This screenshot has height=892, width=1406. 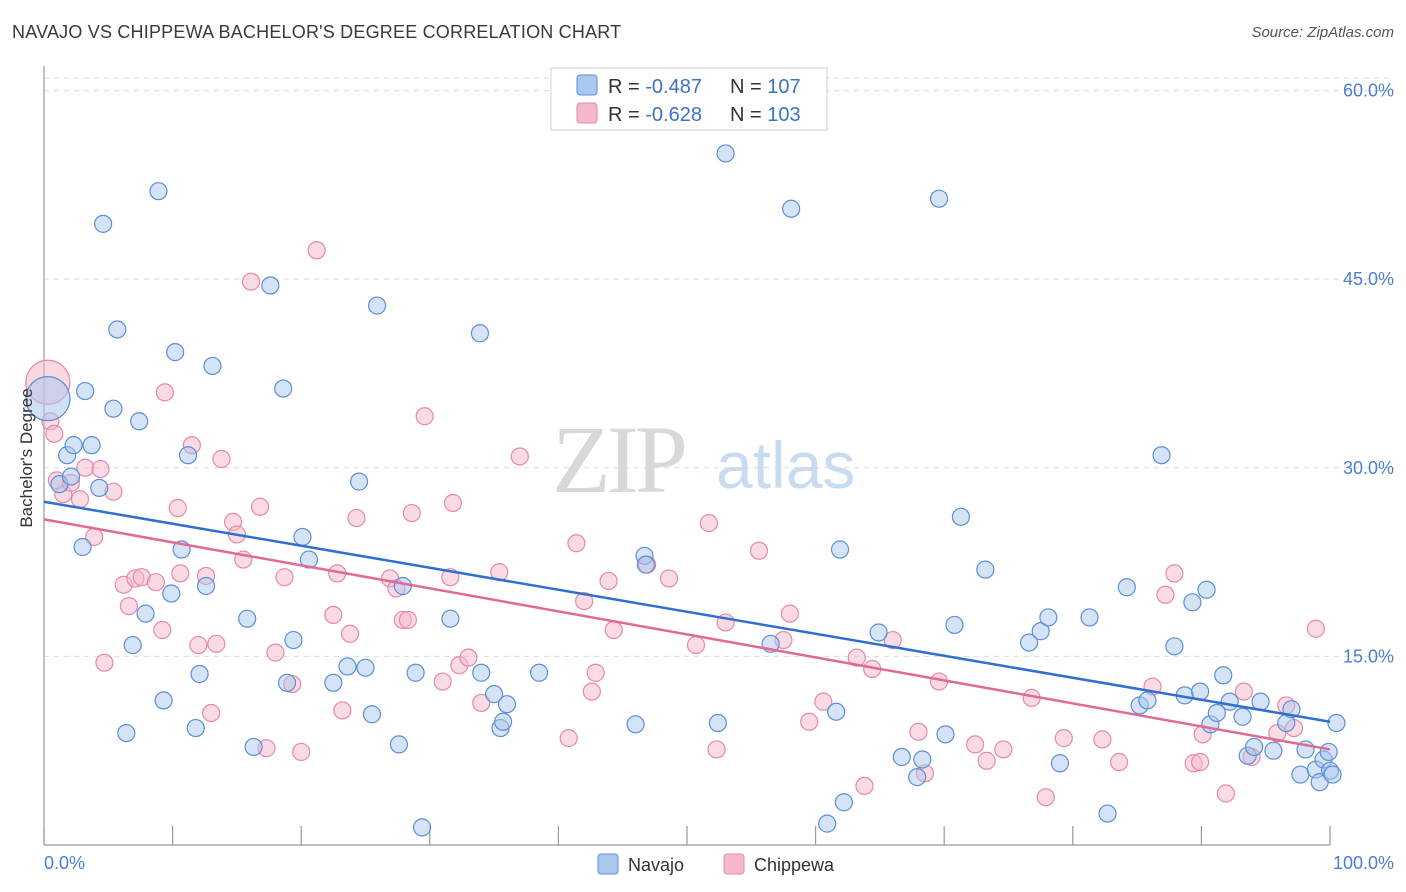 What do you see at coordinates (748, 115) in the screenshot?
I see `legend-chippewa-n-label: N =` at bounding box center [748, 115].